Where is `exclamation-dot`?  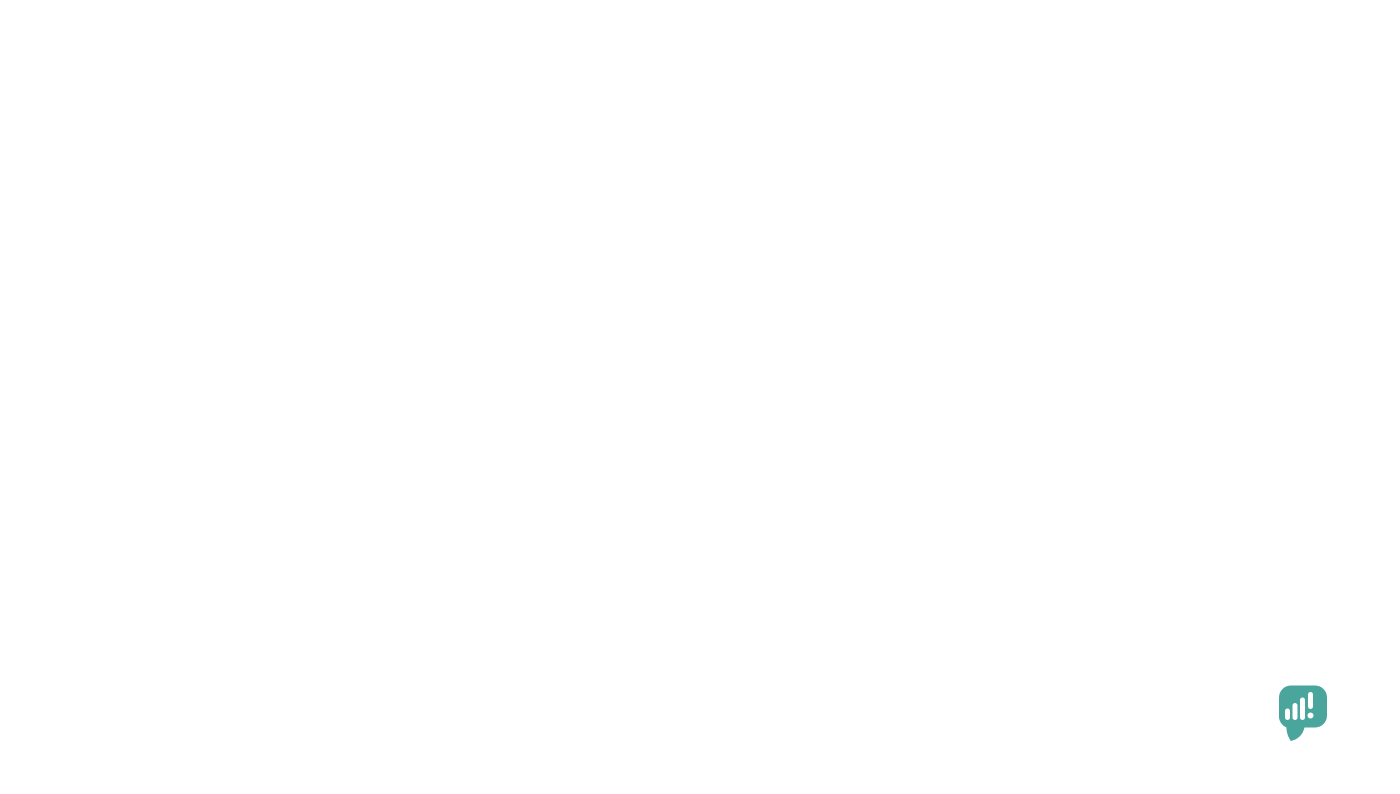
exclamation-dot is located at coordinates (1310, 715).